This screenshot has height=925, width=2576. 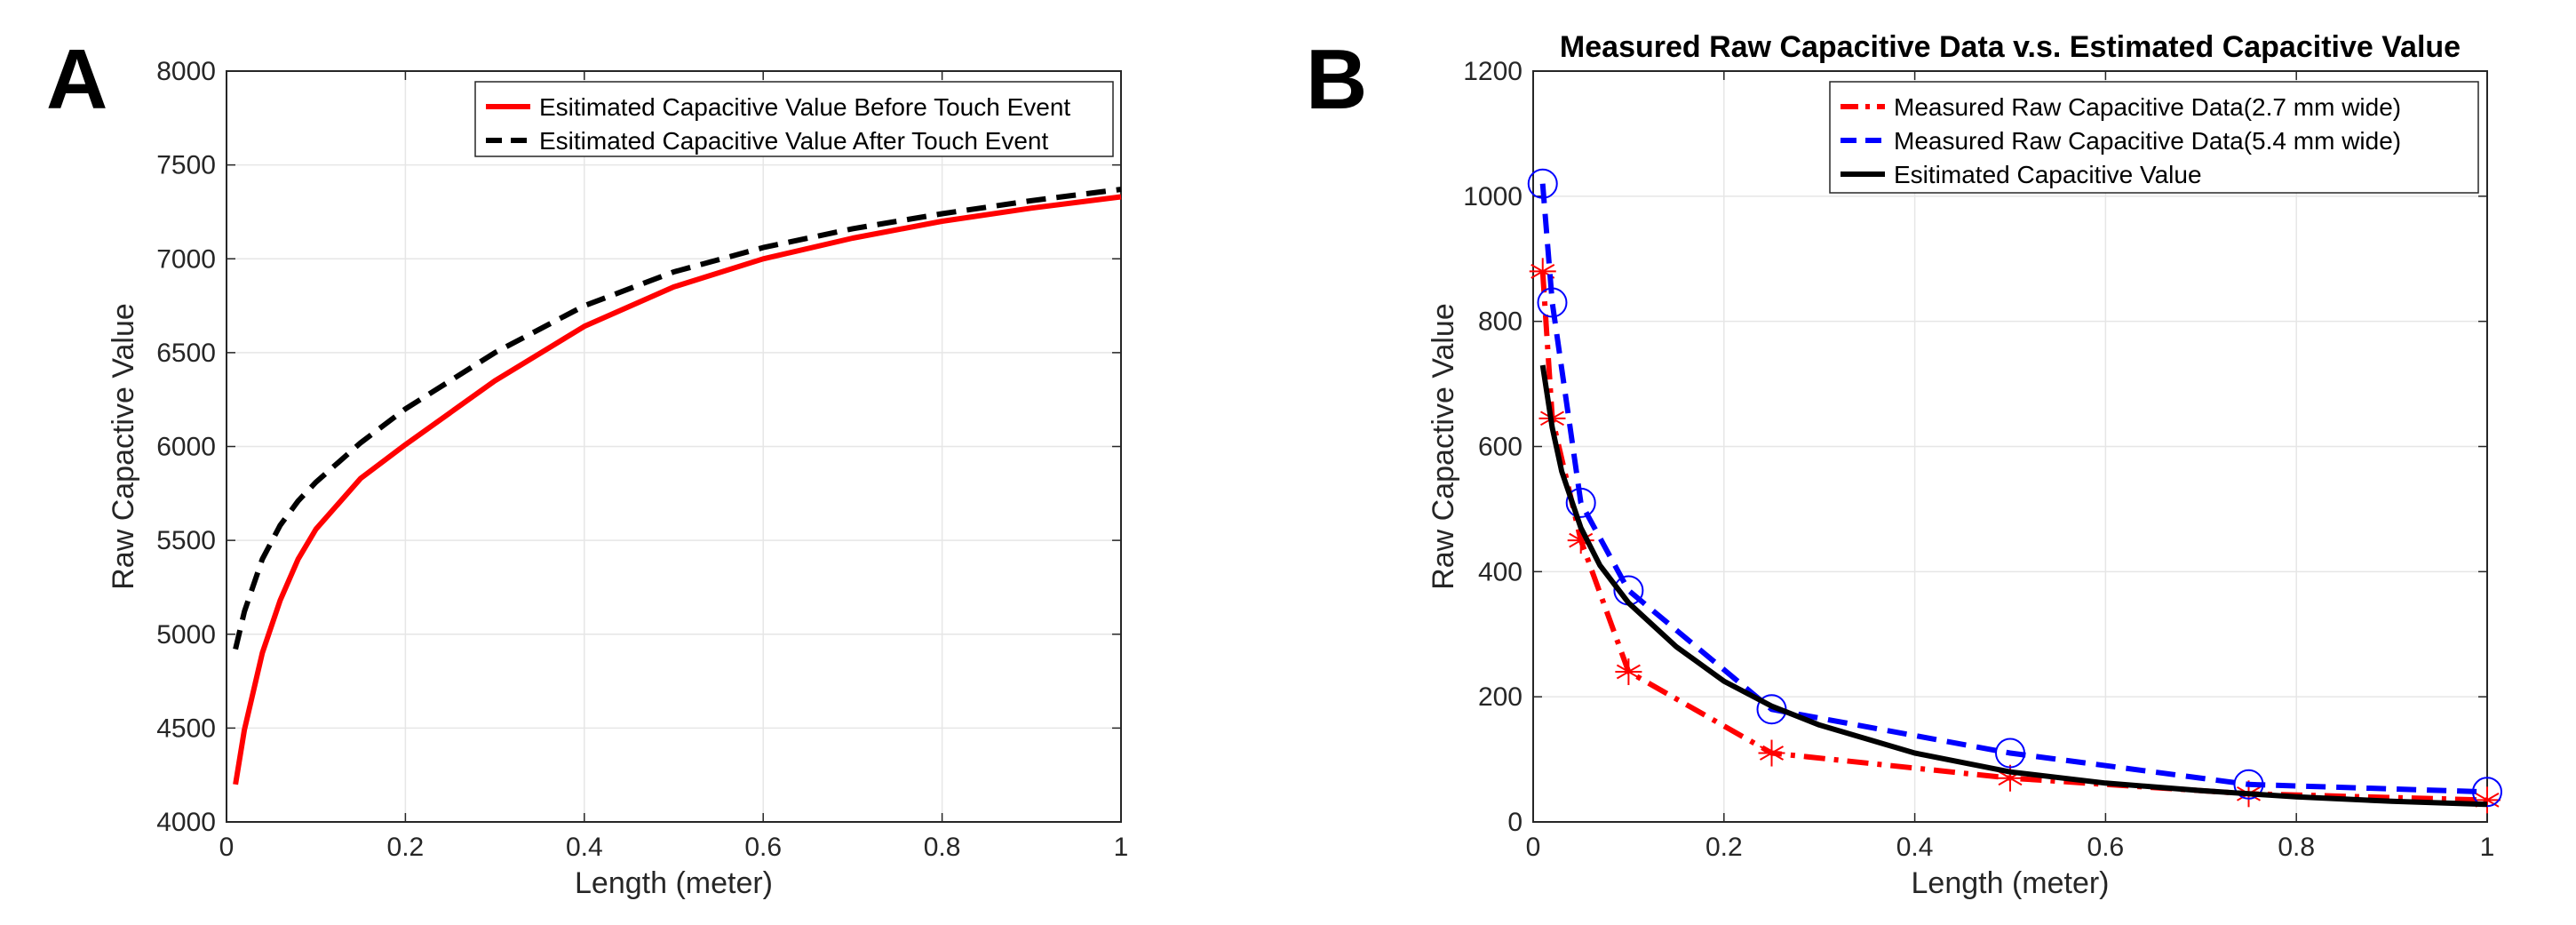 I want to click on y-tick-label: 6000, so click(x=186, y=447).